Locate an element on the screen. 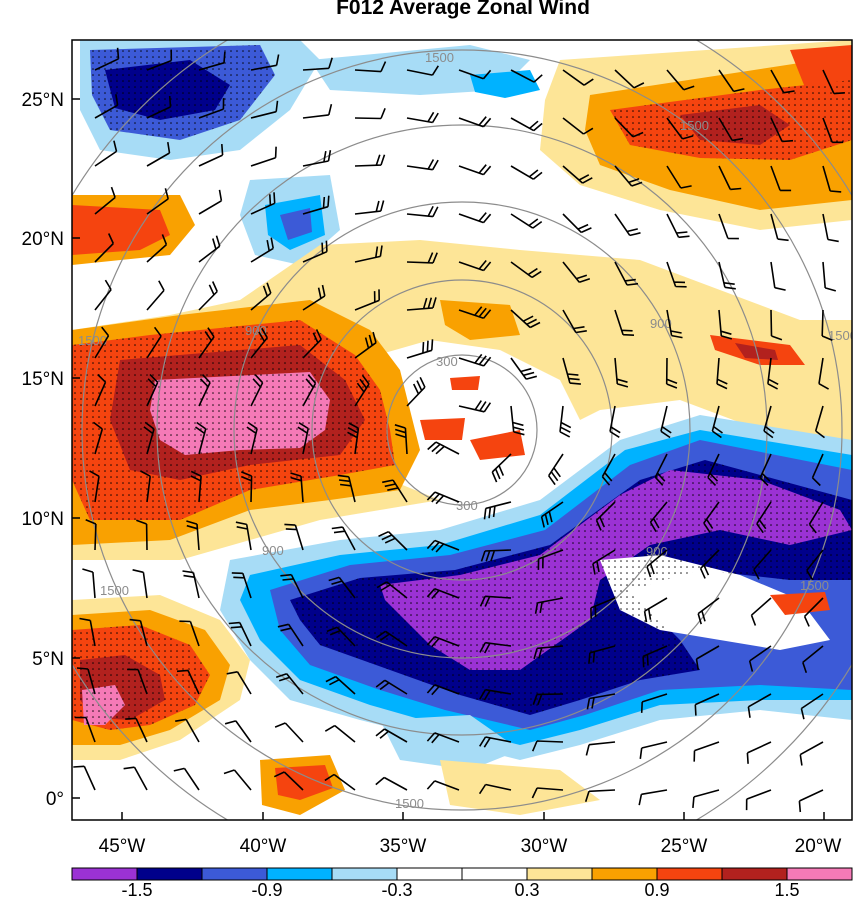 The image size is (855, 900). y-axis-labels: 25°N 20°N 15°N 10°N 5°N 0° is located at coordinates (43, 450).